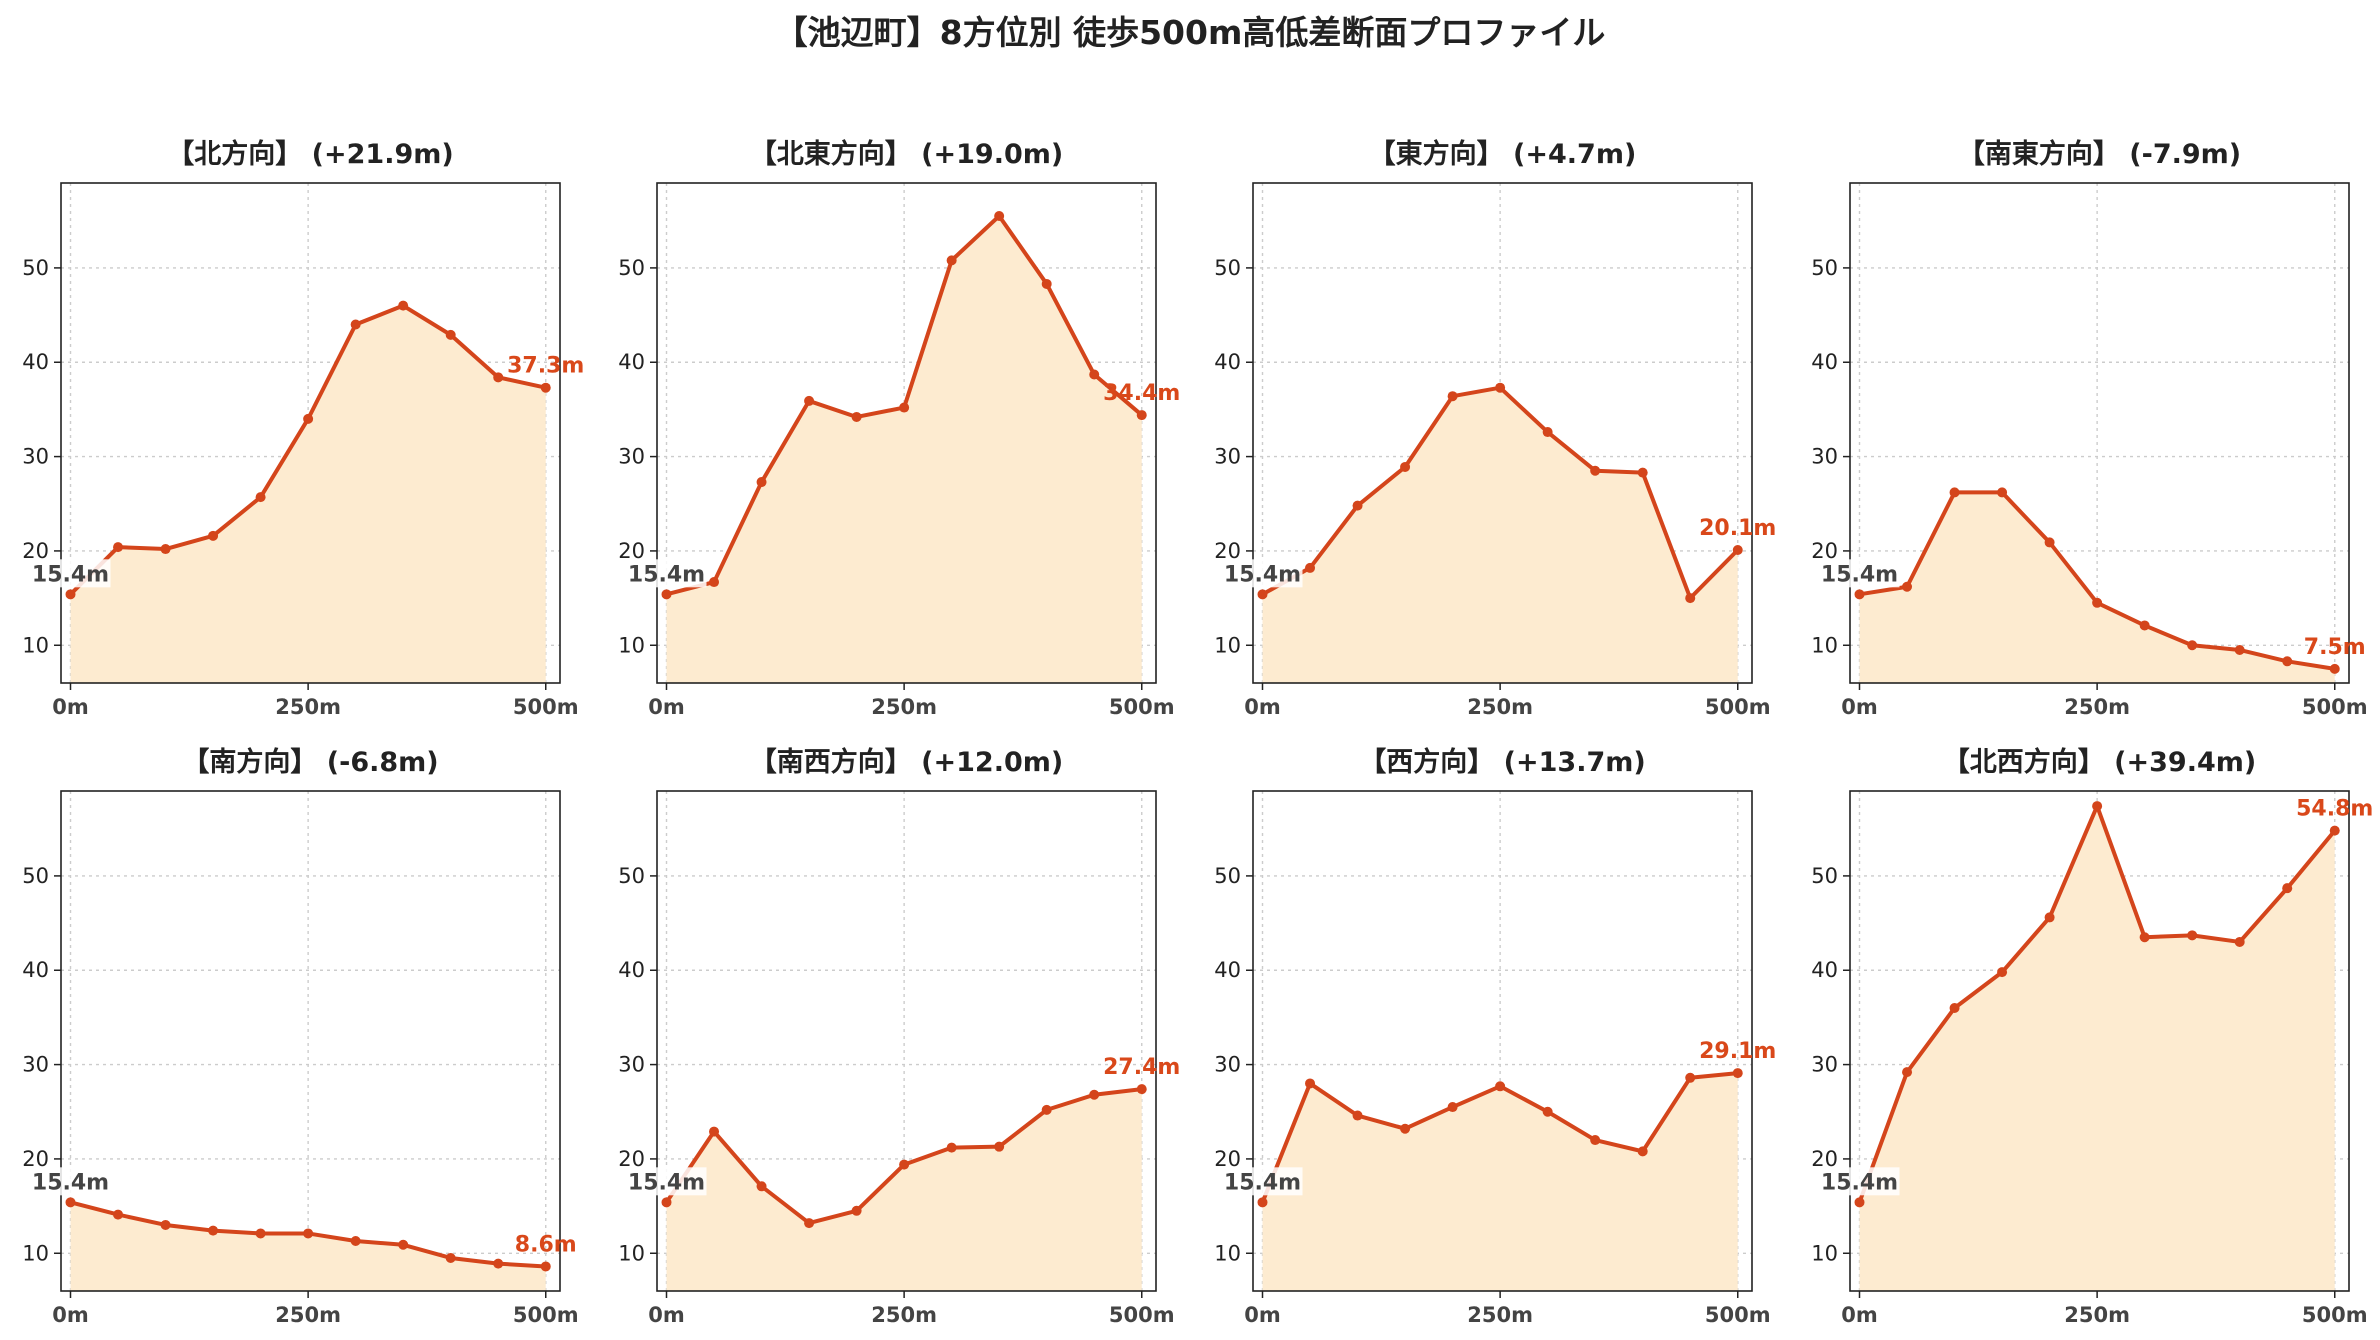  What do you see at coordinates (310, 762) in the screenshot?
I see `panel-title: 【南方向】 (-6.8m)` at bounding box center [310, 762].